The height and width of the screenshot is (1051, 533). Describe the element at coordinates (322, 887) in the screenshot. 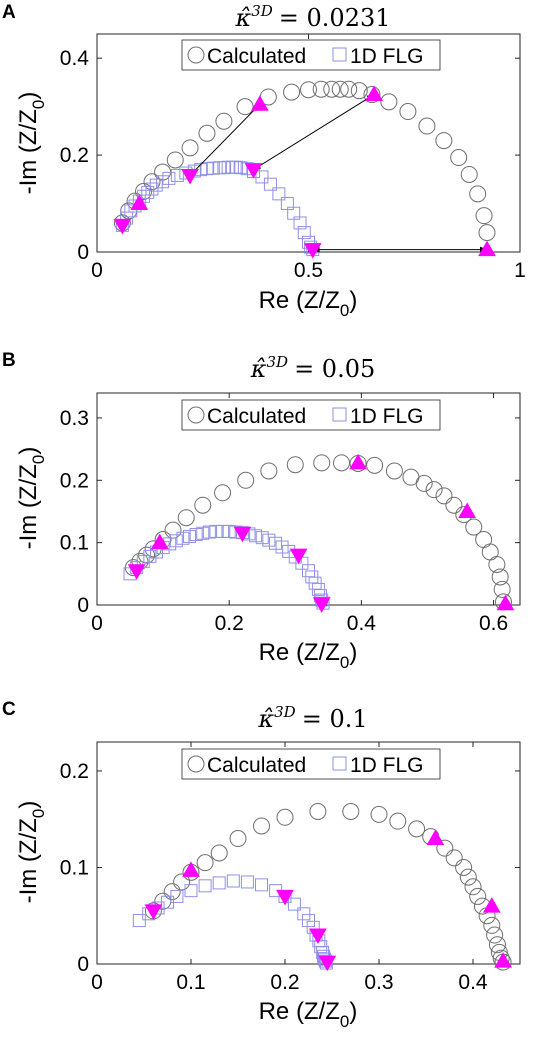

I see `marks-c` at that location.